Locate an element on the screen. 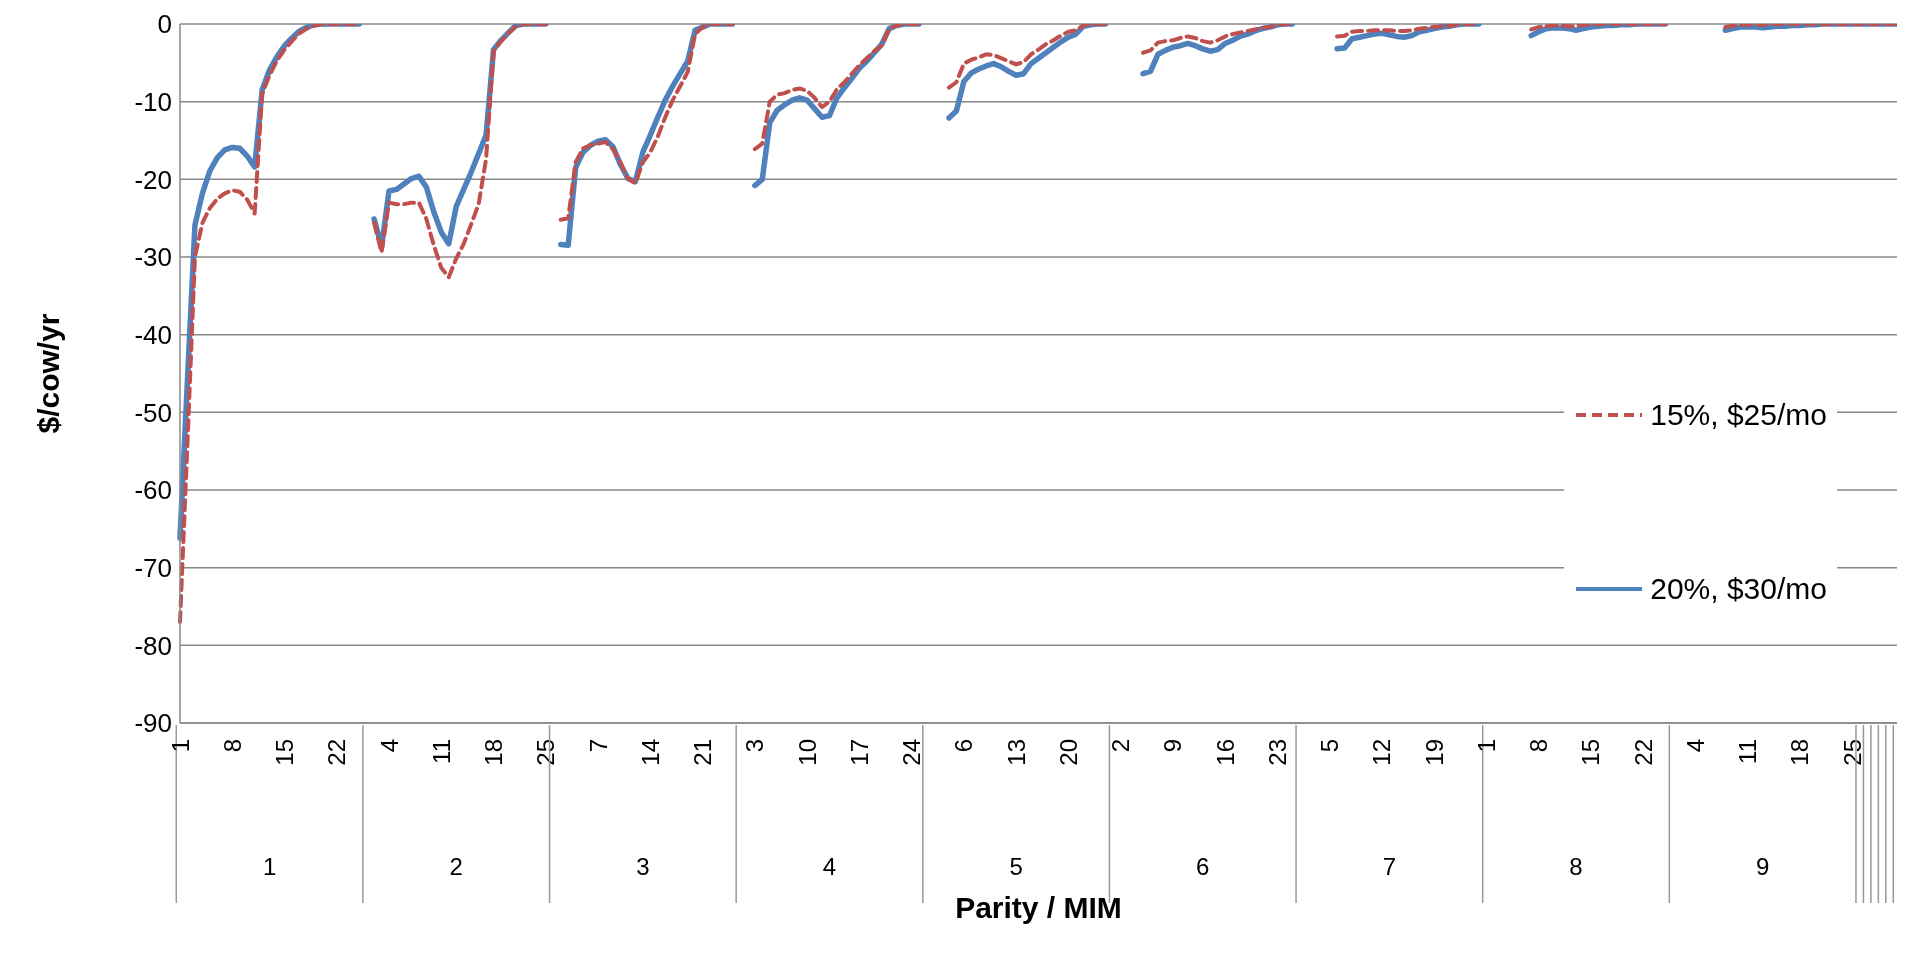  y-tick-label: -70 is located at coordinates (153, 567).